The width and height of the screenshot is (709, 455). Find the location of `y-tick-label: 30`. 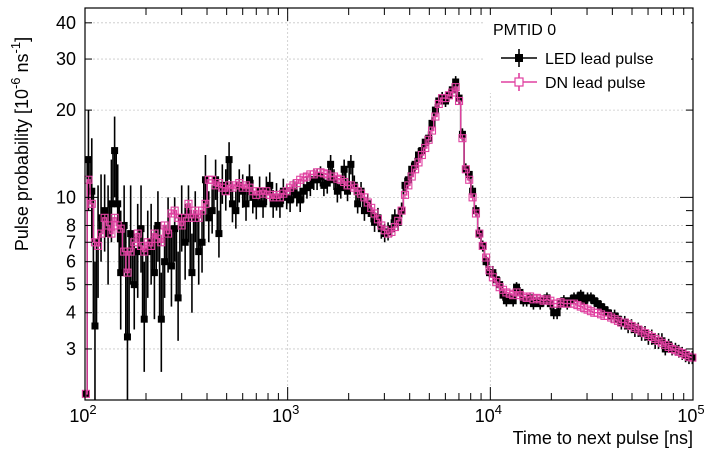

y-tick-label: 30 is located at coordinates (66, 59).